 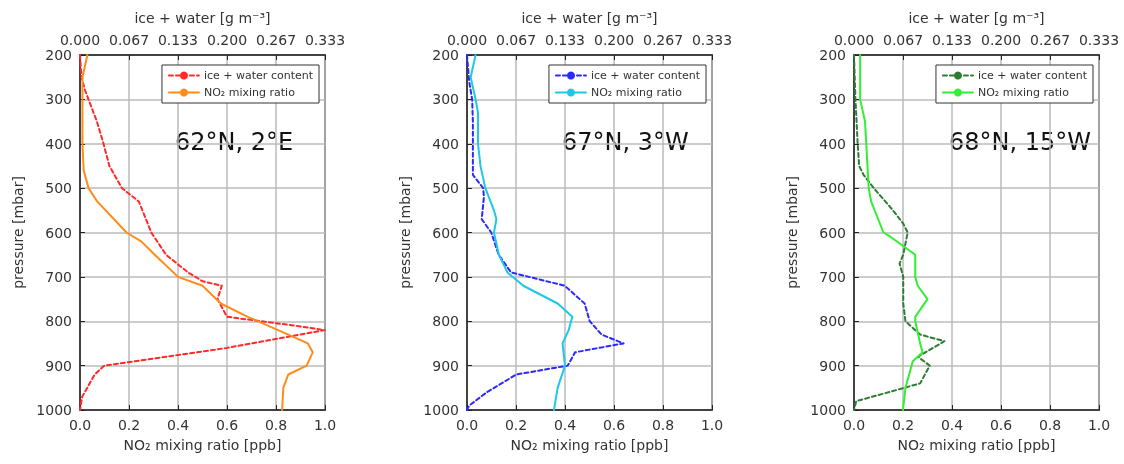 I want to click on annotation: 62°N, 2°E, so click(x=234, y=142).